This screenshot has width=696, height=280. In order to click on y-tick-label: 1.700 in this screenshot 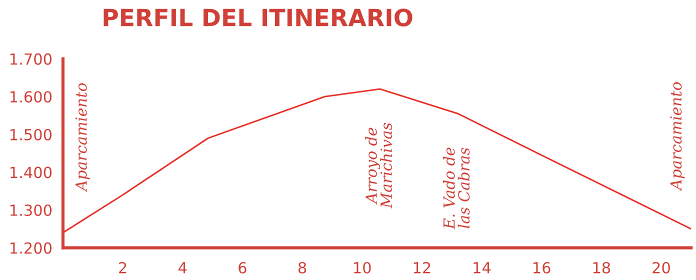, I will do `click(31, 59)`.